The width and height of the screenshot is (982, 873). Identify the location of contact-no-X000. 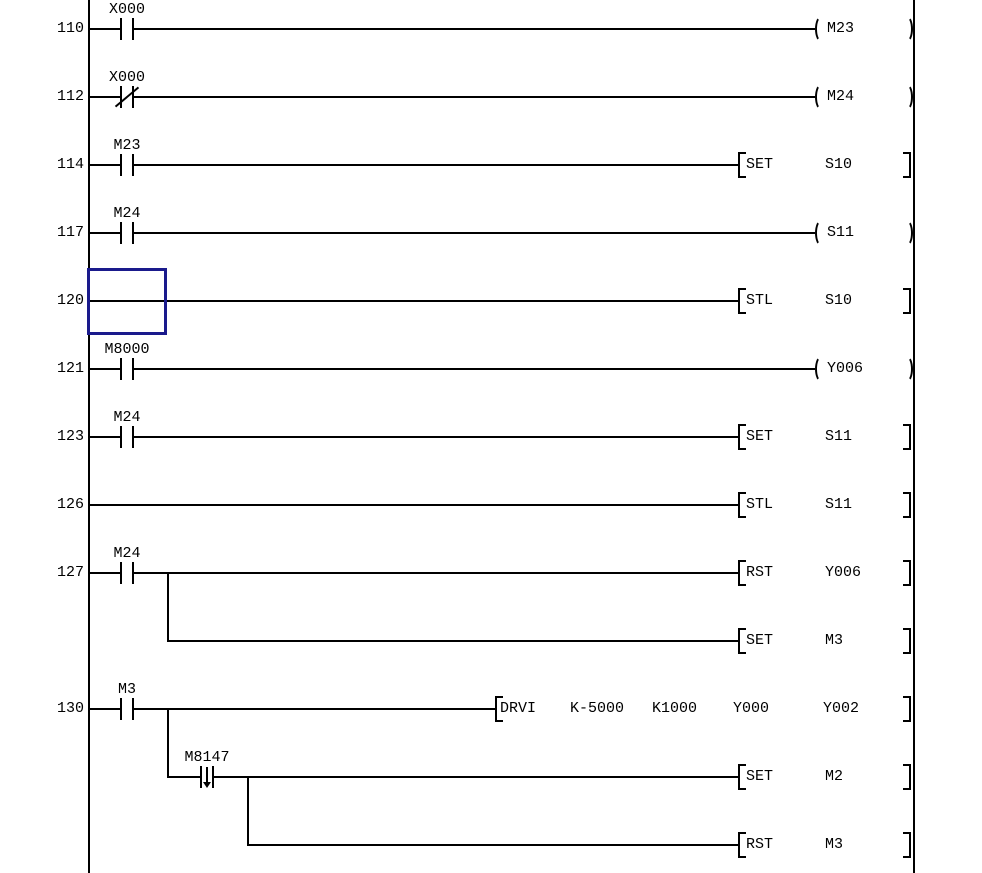
(127, 29).